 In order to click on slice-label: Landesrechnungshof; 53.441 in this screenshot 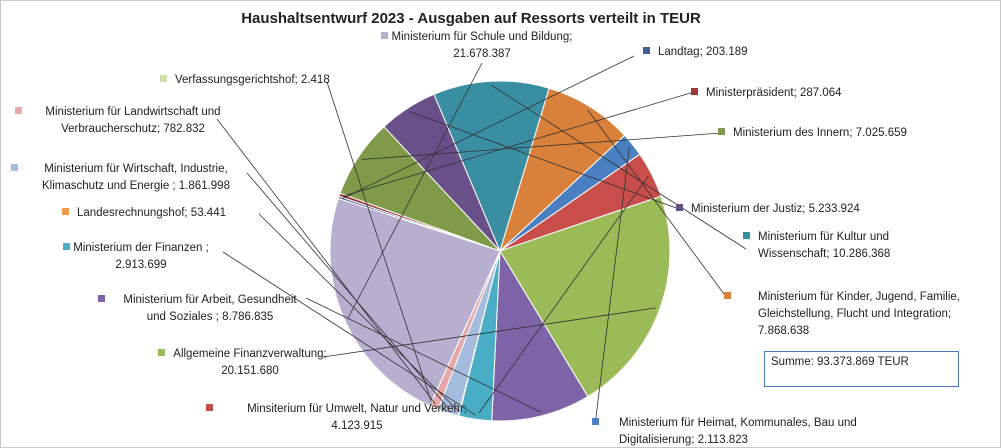, I will do `click(151, 213)`.